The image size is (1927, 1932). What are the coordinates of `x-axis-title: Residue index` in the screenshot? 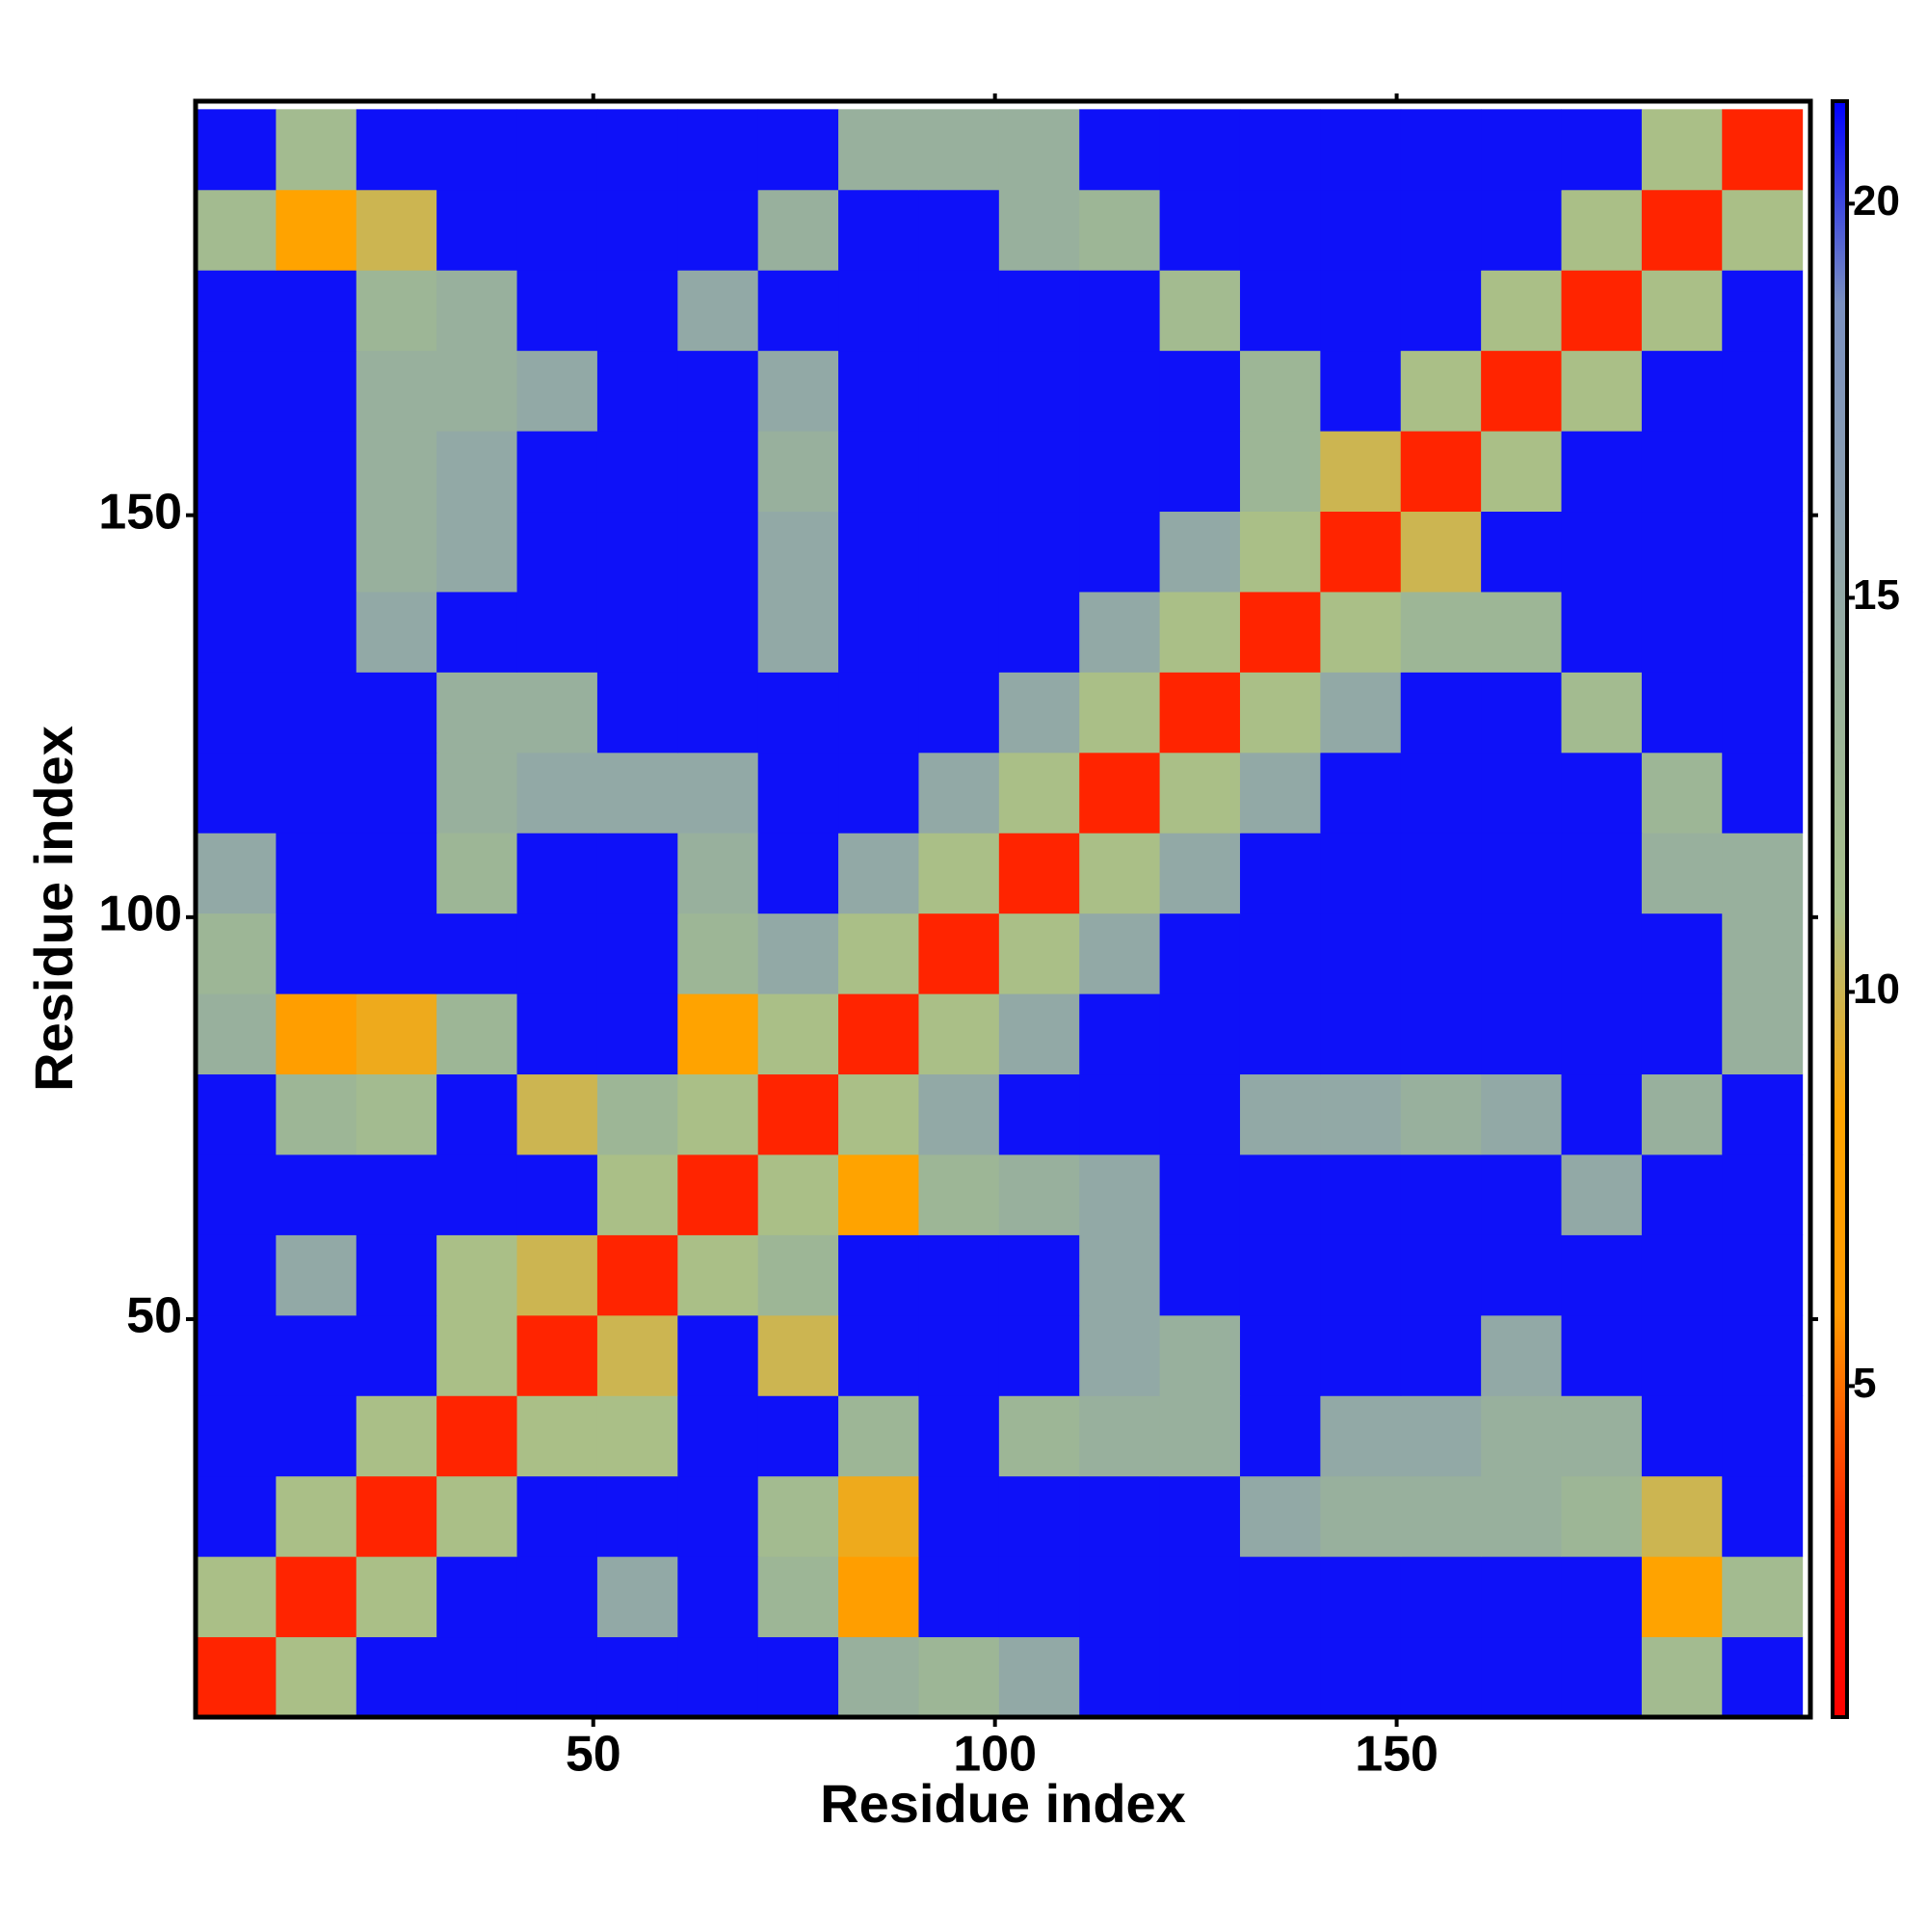 It's located at (1003, 1803).